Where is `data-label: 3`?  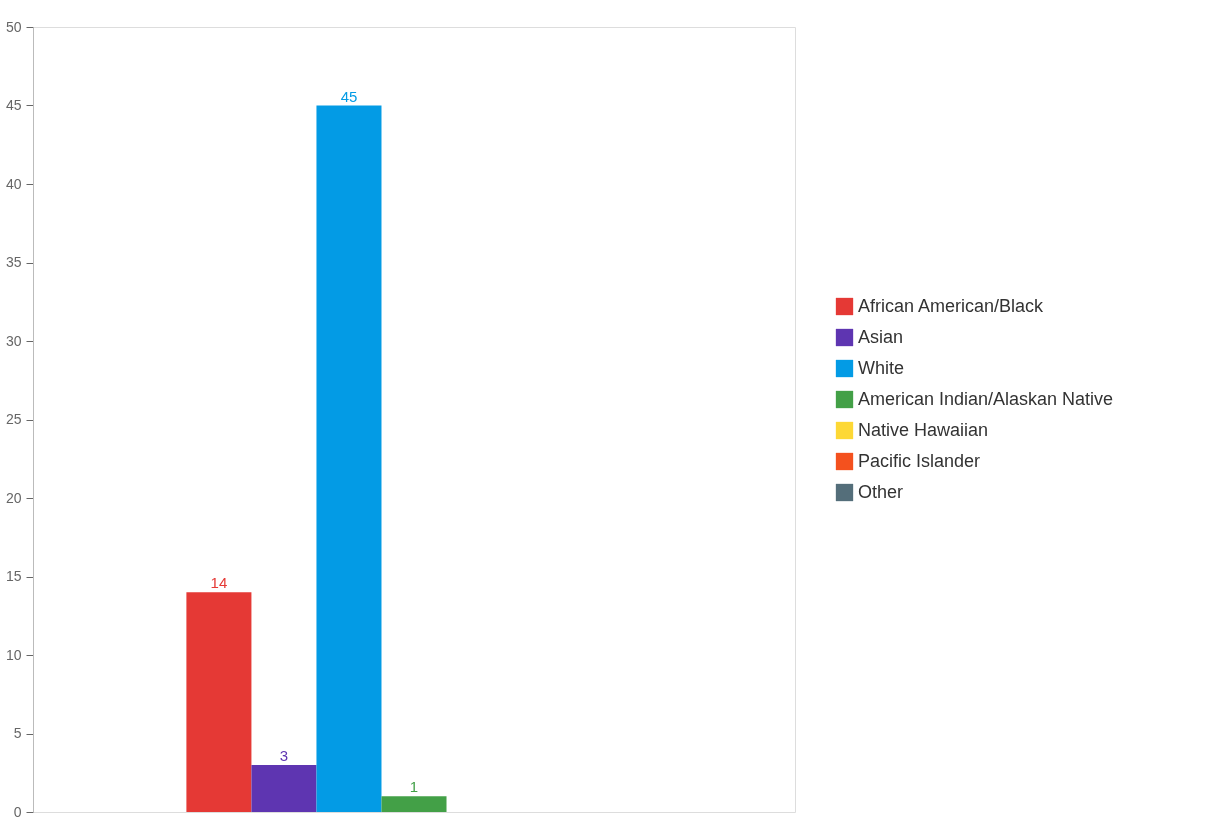 data-label: 3 is located at coordinates (284, 755).